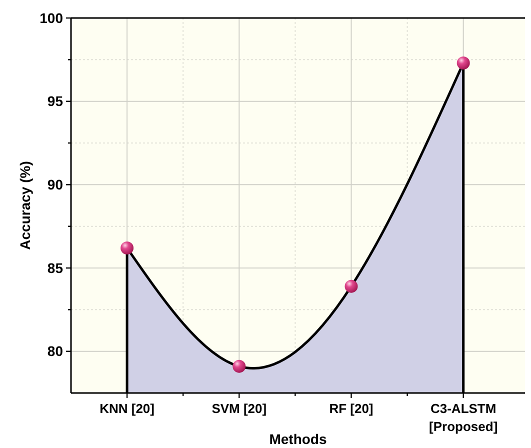 This screenshot has height=448, width=531. What do you see at coordinates (298, 439) in the screenshot?
I see `x-axis-title: Methods` at bounding box center [298, 439].